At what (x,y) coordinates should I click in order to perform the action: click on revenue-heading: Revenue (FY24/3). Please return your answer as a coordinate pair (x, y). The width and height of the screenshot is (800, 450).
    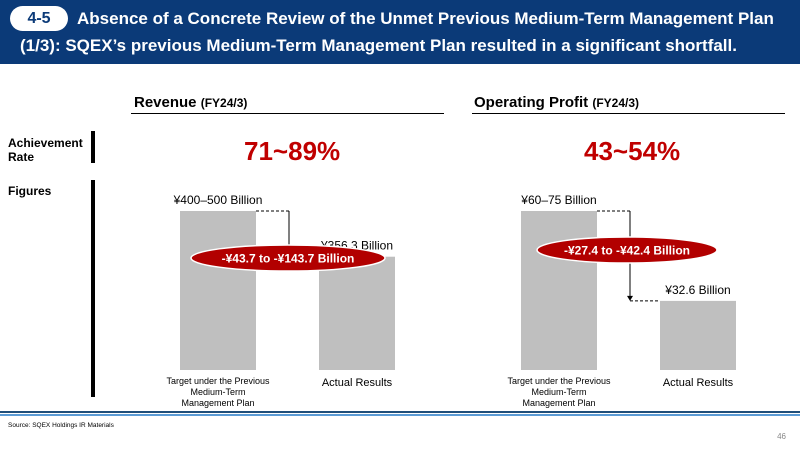
    Looking at the image, I should click on (190, 102).